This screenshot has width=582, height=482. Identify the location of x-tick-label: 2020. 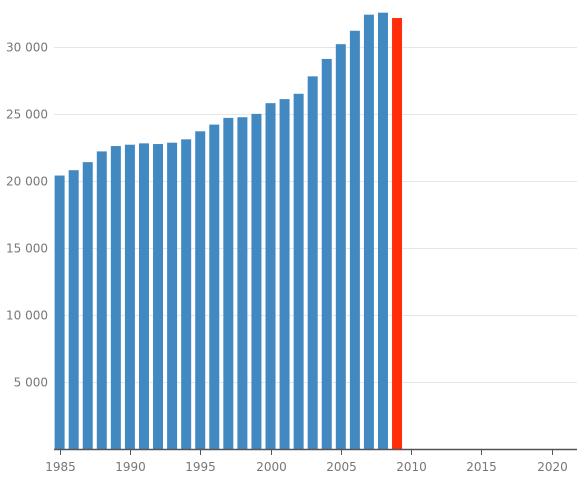
(552, 467).